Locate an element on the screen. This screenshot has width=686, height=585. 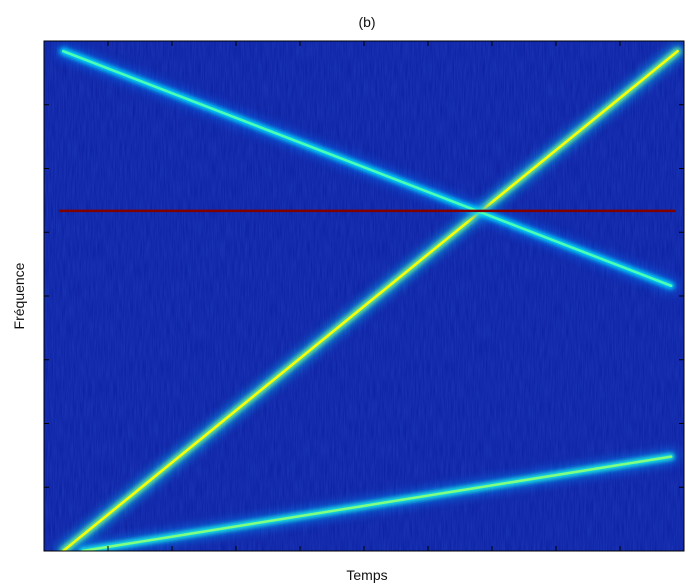
chart-title: (b) is located at coordinates (366, 22).